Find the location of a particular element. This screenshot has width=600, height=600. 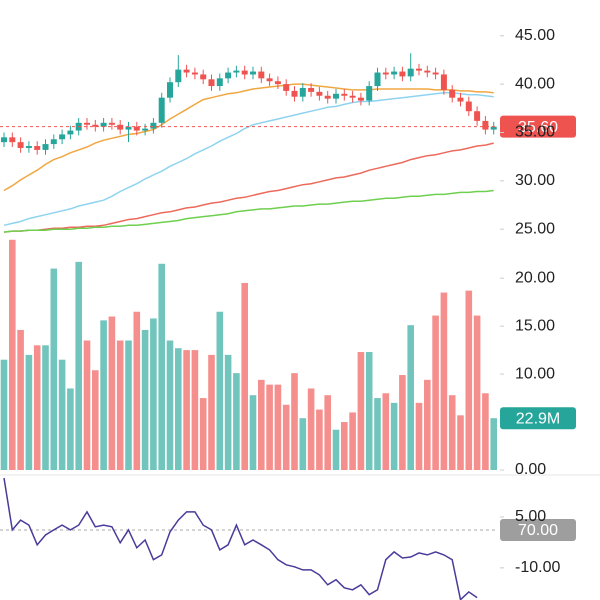

volume-badge is located at coordinates (538, 418).